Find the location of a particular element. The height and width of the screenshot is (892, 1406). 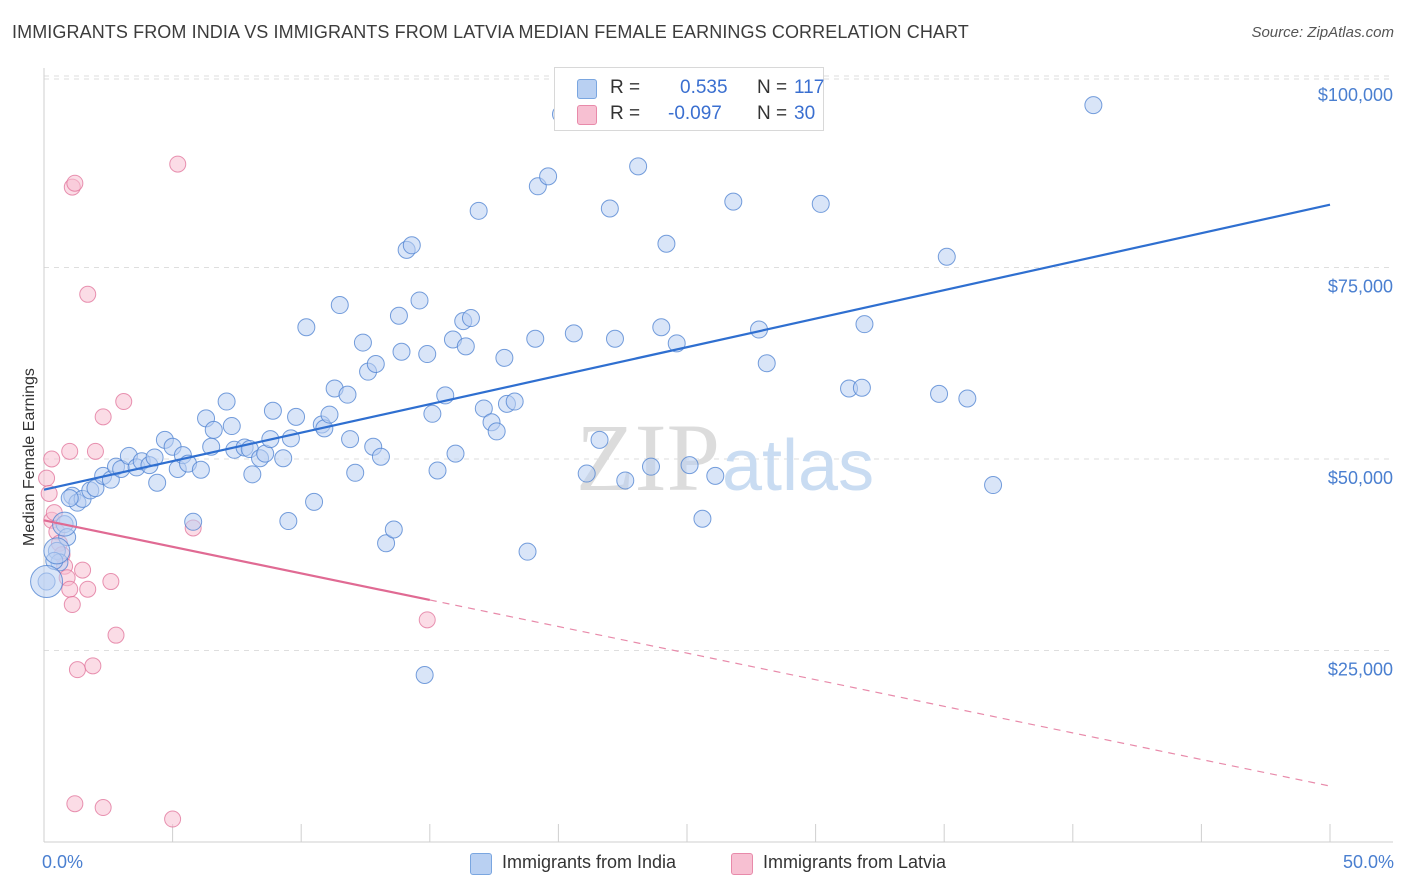

x-tick-min: 0.0% is located at coordinates (63, 862).